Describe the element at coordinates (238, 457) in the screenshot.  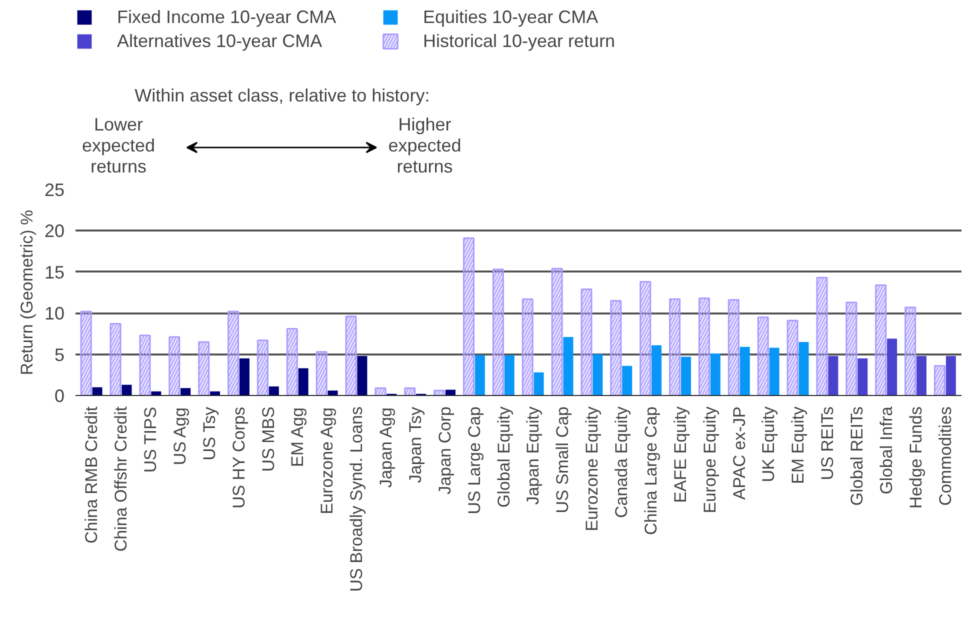
I see `x-tick-label: US HY Corps` at that location.